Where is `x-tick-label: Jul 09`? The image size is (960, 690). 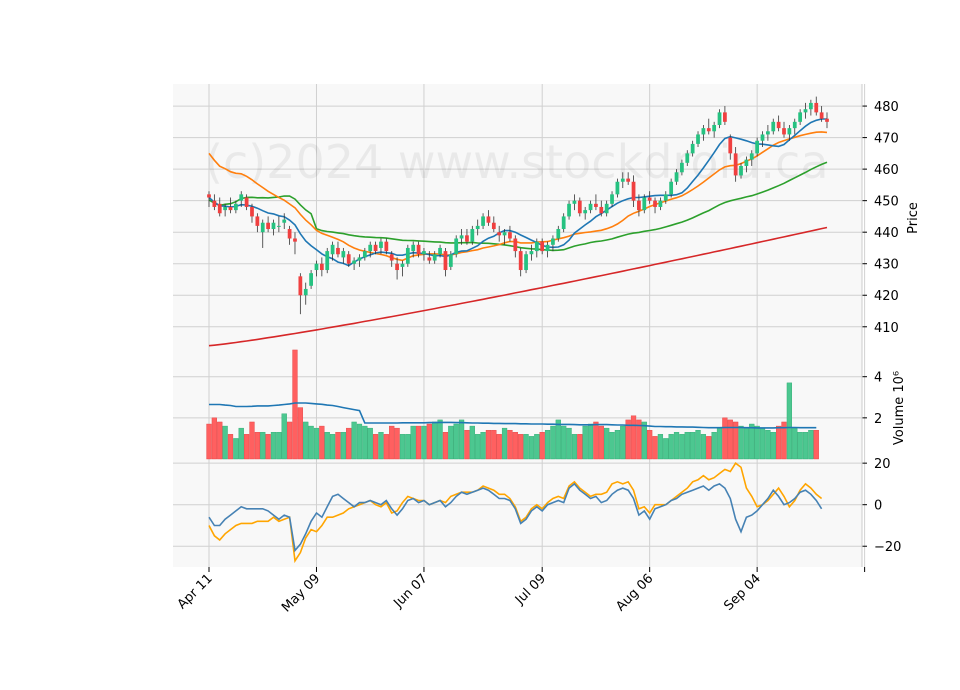
x-tick-label: Jul 09 is located at coordinates (530, 589).